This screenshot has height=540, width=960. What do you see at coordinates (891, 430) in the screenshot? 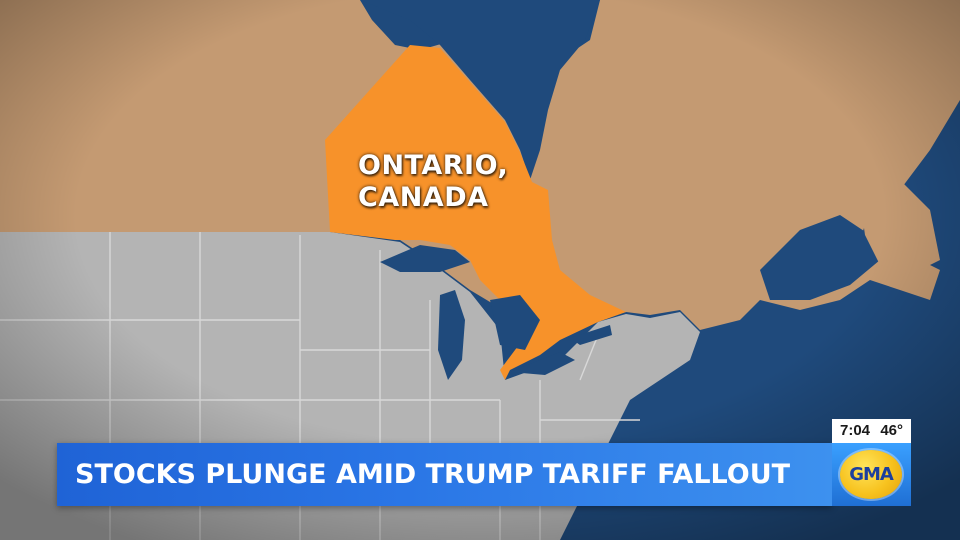
I see `temperature: 46°` at bounding box center [891, 430].